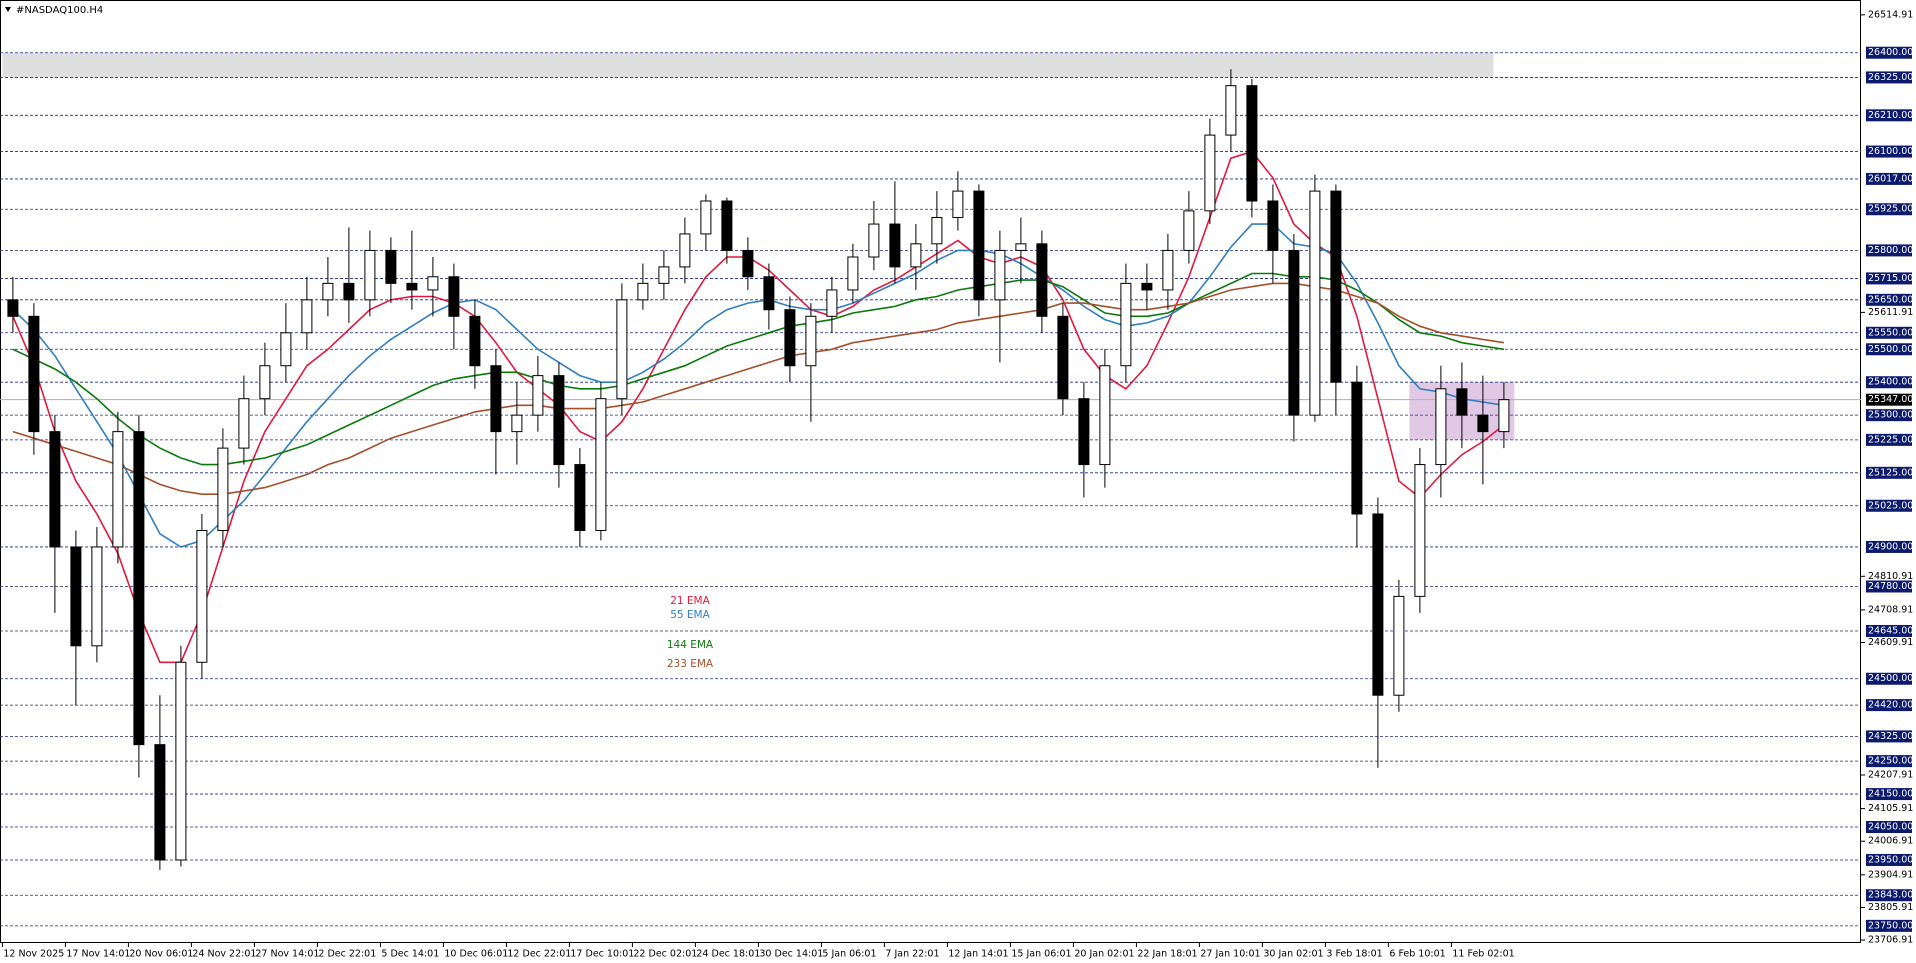  What do you see at coordinates (665, 954) in the screenshot?
I see `x-tick-label: 22 Dec 02:01` at bounding box center [665, 954].